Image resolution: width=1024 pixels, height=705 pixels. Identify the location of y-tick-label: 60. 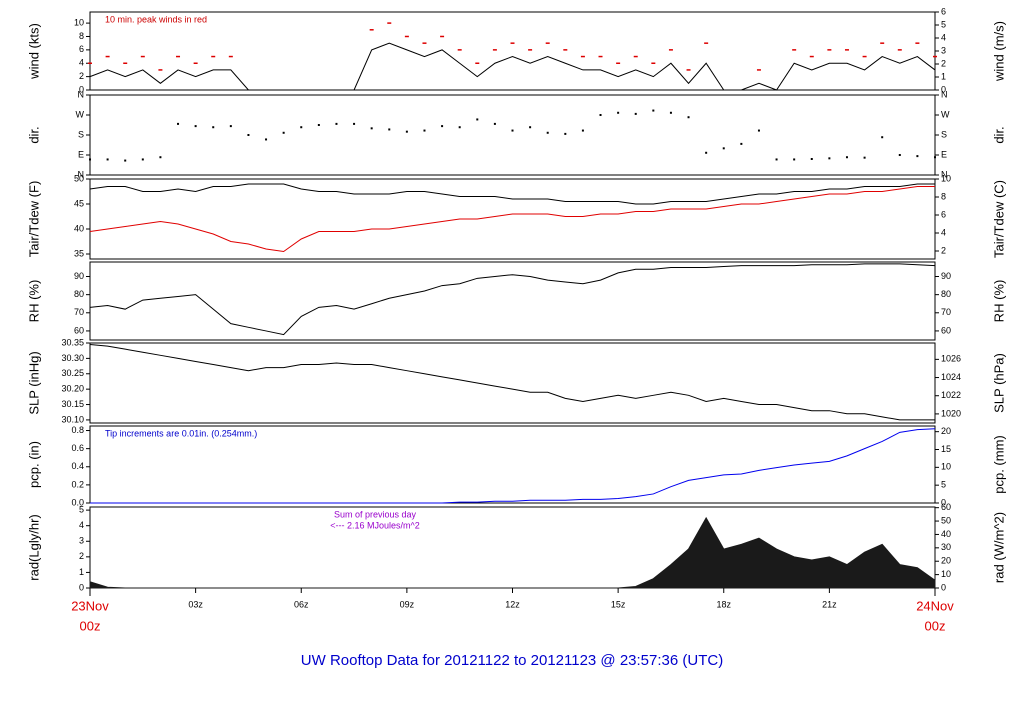
(79, 330).